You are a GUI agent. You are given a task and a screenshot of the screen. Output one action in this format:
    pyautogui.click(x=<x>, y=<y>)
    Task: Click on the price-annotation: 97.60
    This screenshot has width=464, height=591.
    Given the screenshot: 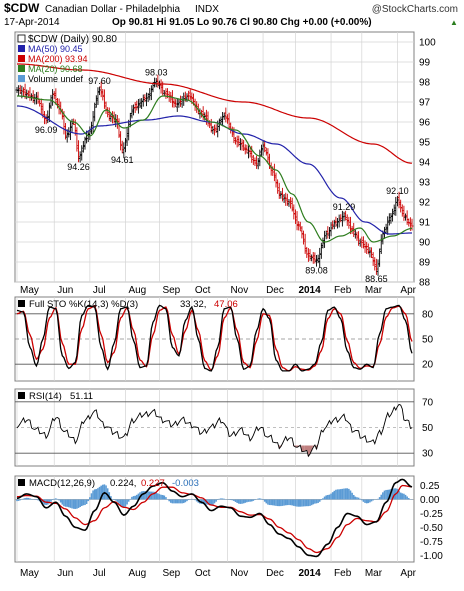 What is the action you would take?
    pyautogui.click(x=99, y=81)
    